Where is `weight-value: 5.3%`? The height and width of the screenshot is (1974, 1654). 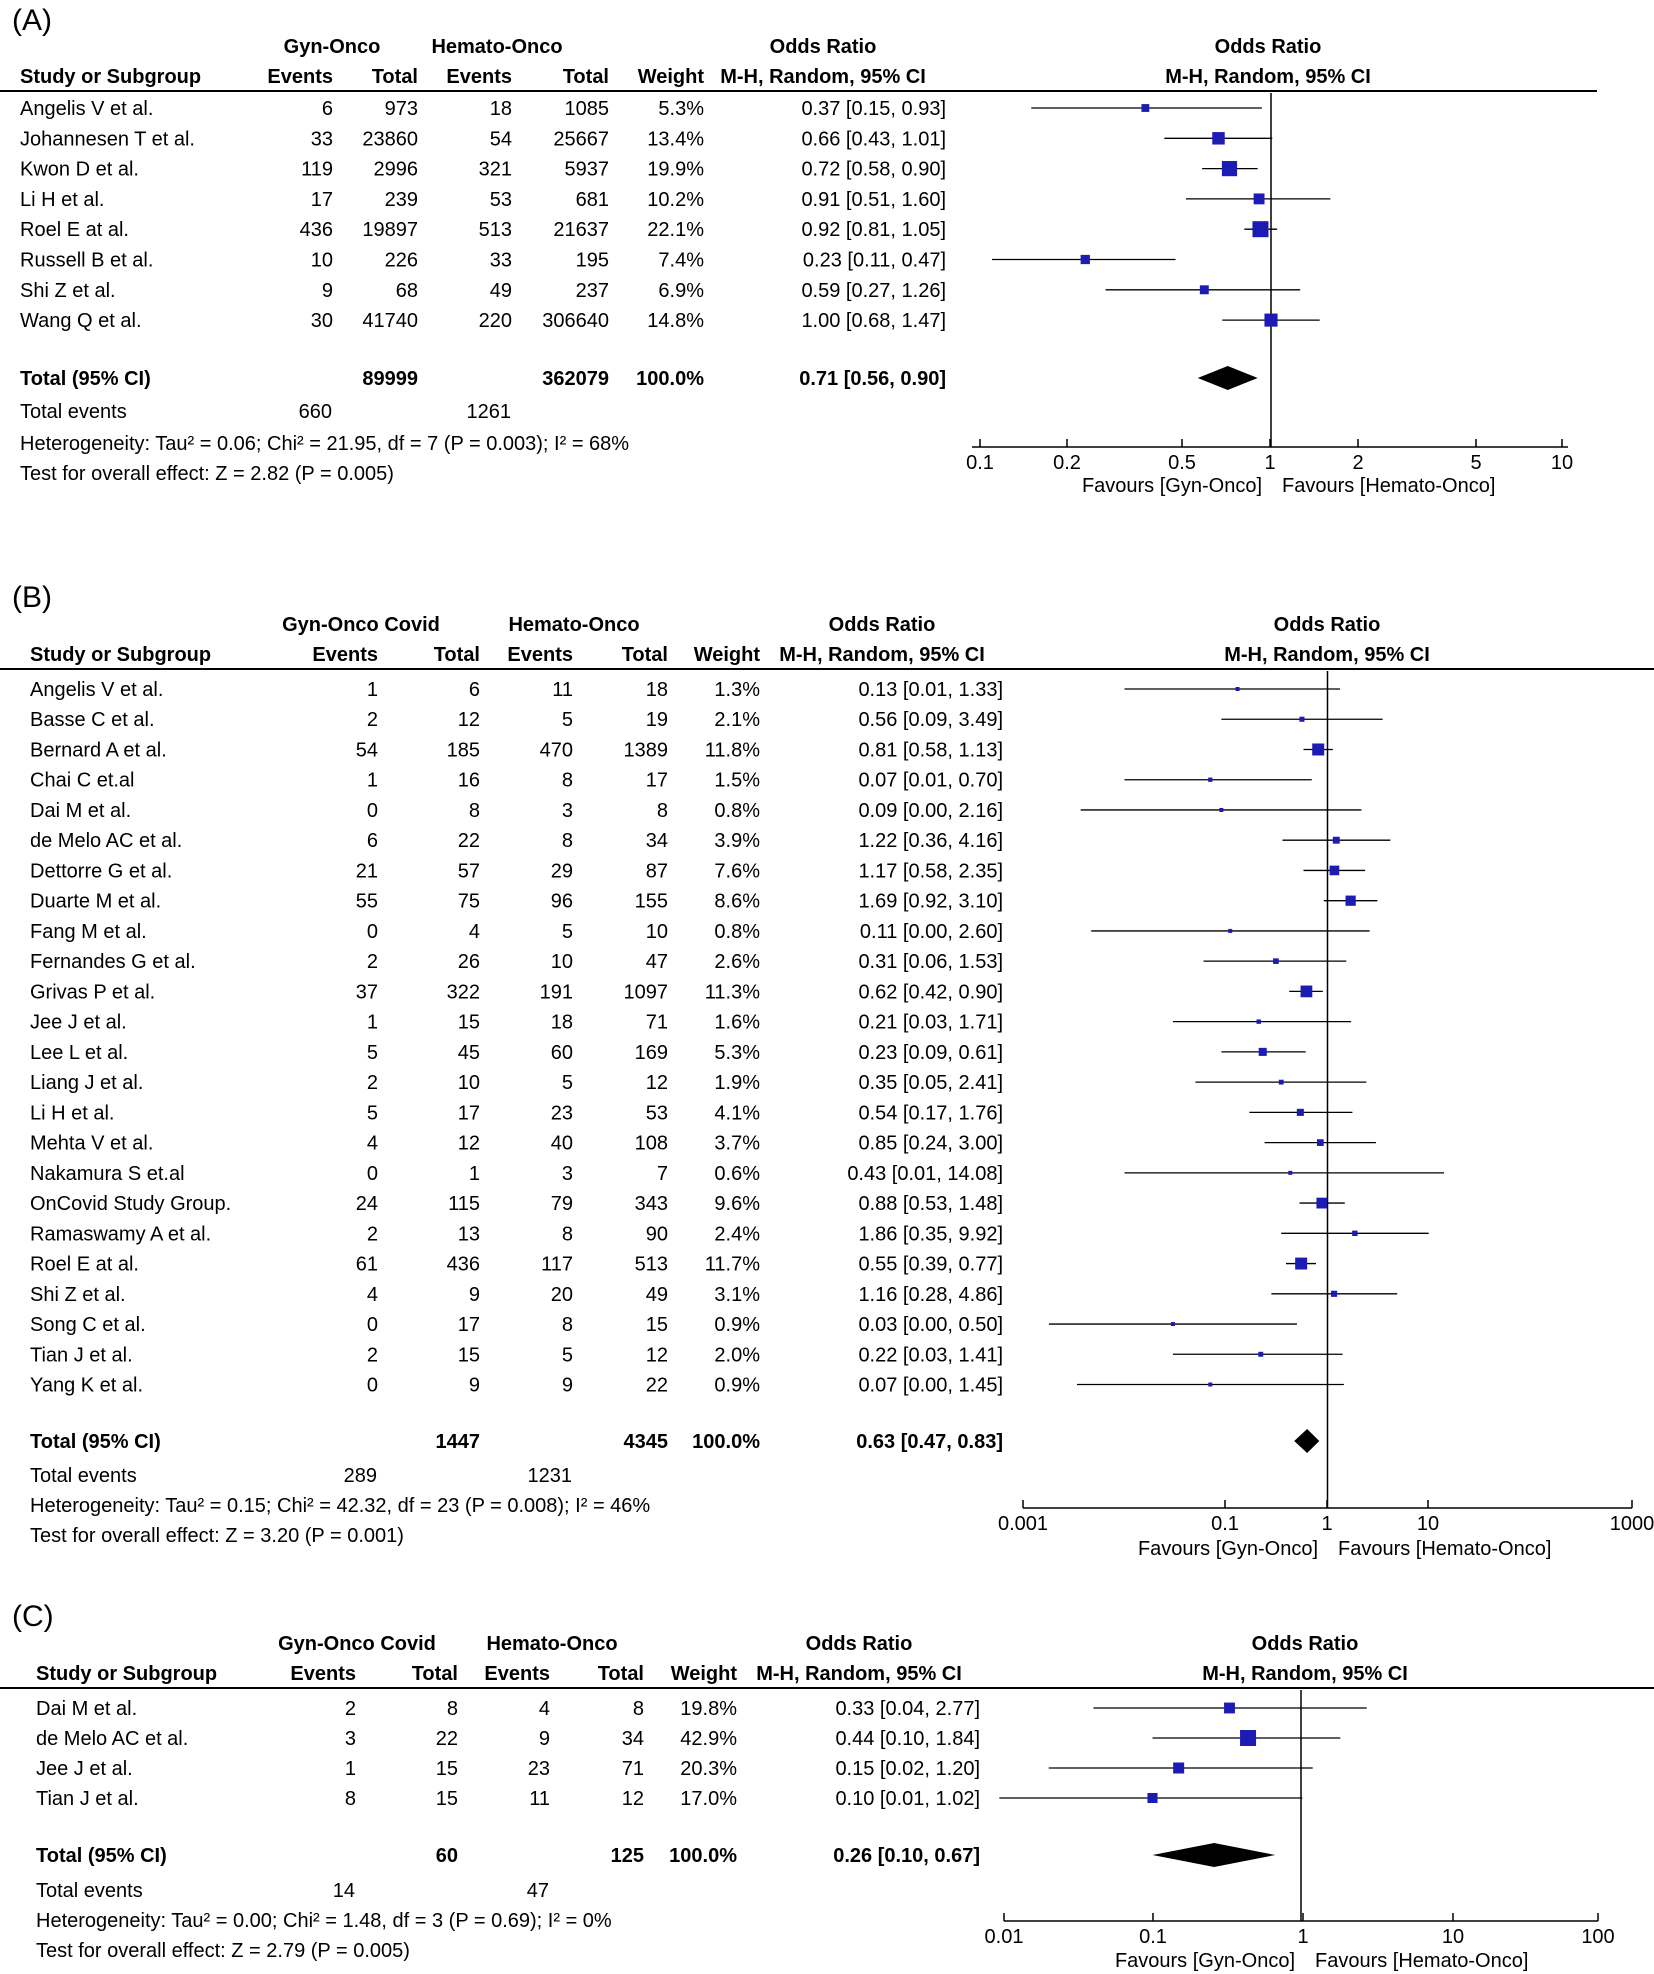
weight-value: 5.3% is located at coordinates (681, 109).